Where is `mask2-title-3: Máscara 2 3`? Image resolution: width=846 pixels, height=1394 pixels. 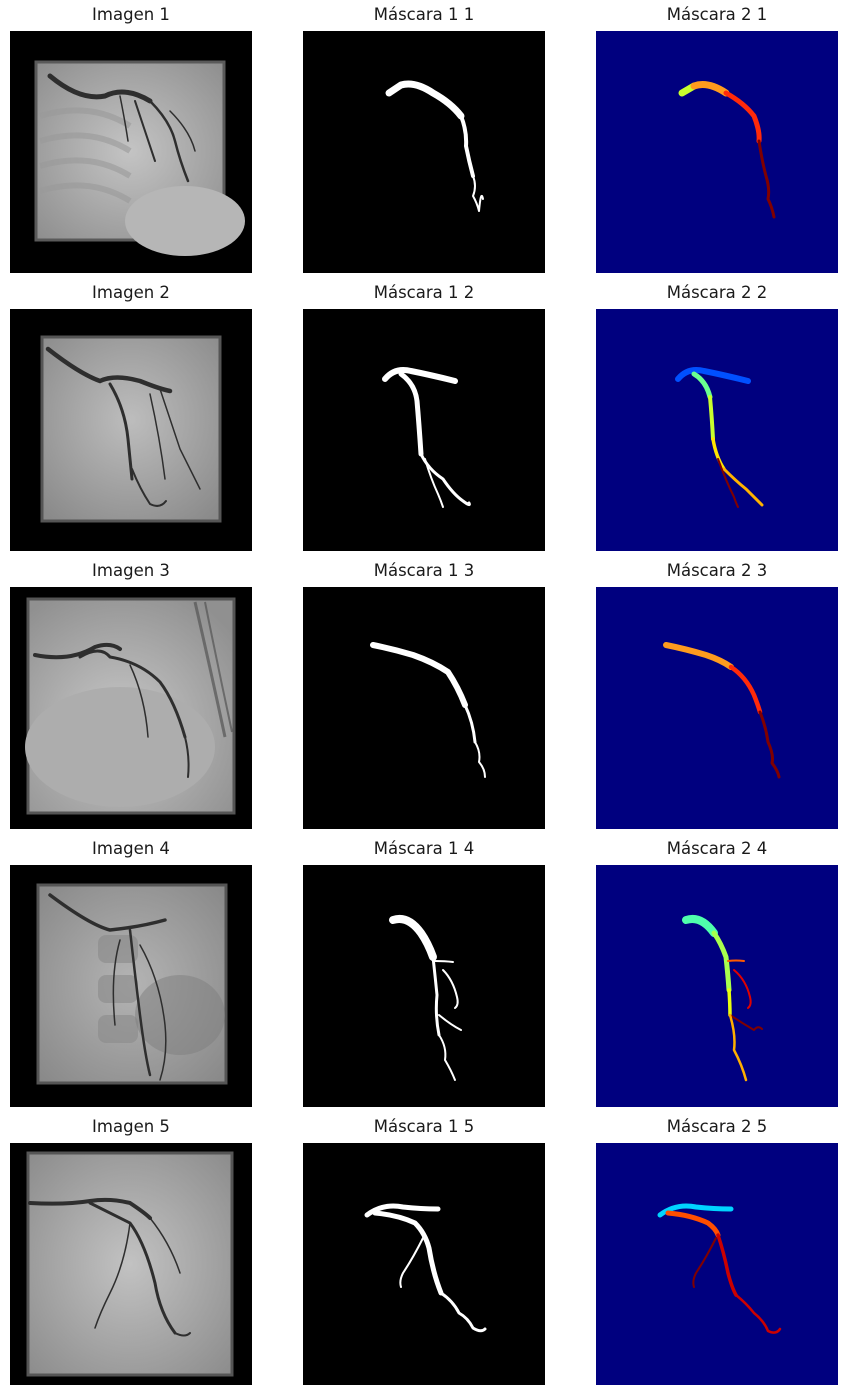 mask2-title-3: Máscara 2 3 is located at coordinates (717, 570).